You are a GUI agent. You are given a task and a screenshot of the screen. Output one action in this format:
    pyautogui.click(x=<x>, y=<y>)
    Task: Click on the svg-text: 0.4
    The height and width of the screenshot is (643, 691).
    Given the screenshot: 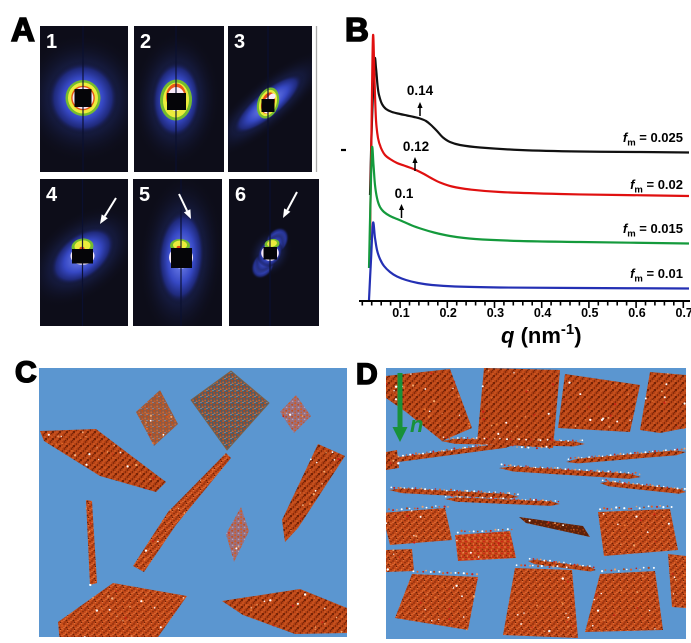 What is the action you would take?
    pyautogui.click(x=542, y=313)
    